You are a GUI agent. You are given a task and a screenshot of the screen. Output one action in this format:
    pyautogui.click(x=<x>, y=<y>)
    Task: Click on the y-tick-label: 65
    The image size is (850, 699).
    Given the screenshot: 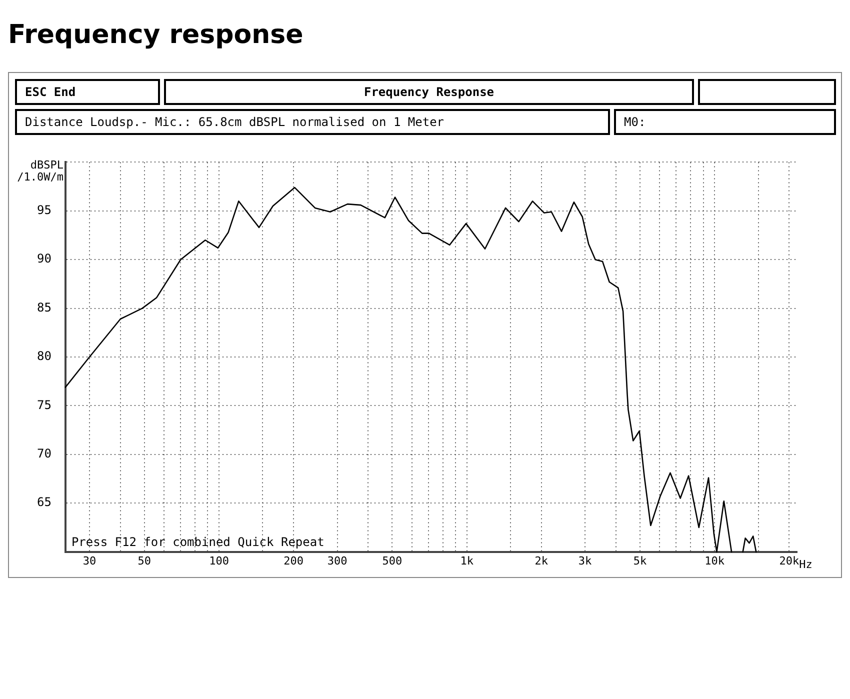 What is the action you would take?
    pyautogui.click(x=44, y=502)
    